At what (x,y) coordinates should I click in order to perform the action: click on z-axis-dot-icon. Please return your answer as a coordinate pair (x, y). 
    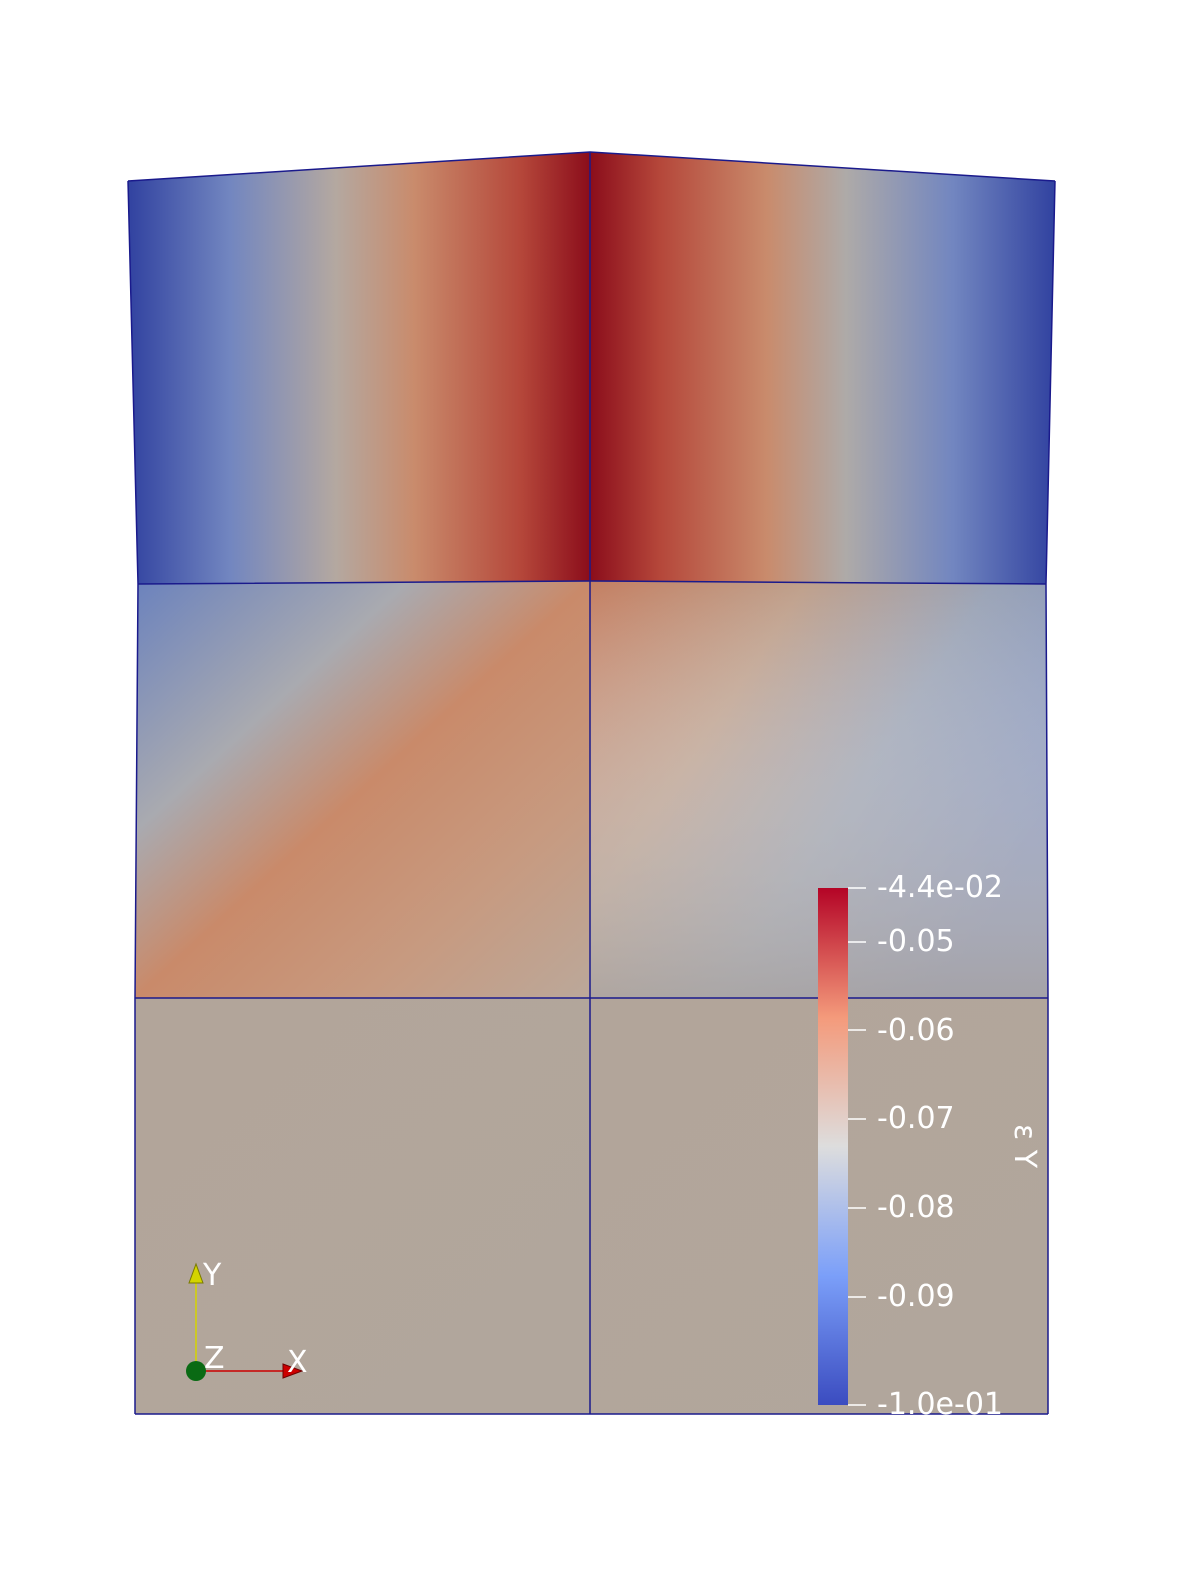
    Looking at the image, I should click on (196, 1371).